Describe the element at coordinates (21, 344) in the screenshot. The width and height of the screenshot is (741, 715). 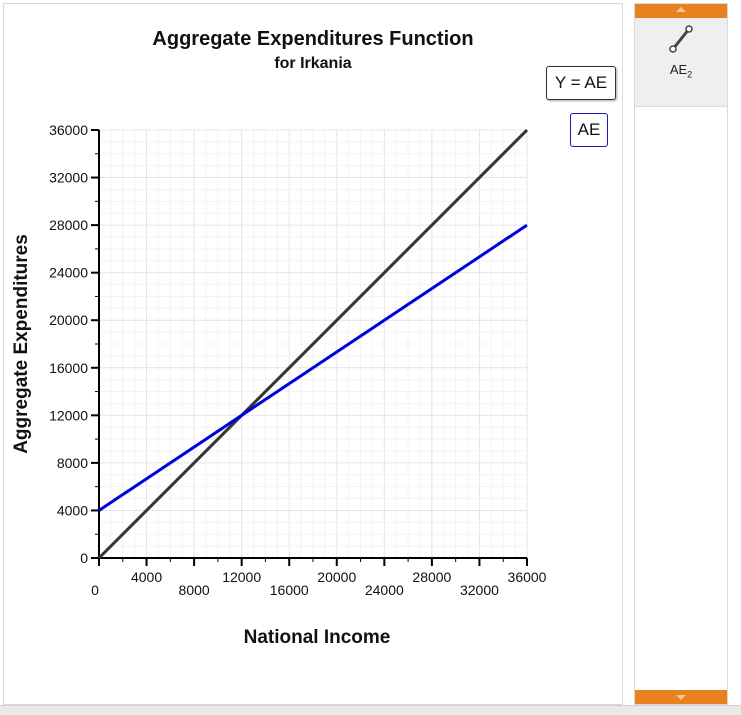
I see `y-axis-title: Aggregate Expenditures` at that location.